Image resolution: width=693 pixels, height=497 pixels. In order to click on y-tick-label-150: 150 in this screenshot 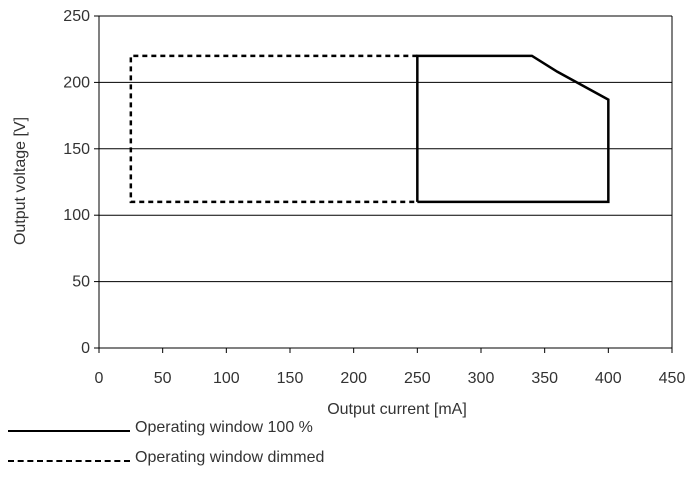, I will do `click(76, 149)`.